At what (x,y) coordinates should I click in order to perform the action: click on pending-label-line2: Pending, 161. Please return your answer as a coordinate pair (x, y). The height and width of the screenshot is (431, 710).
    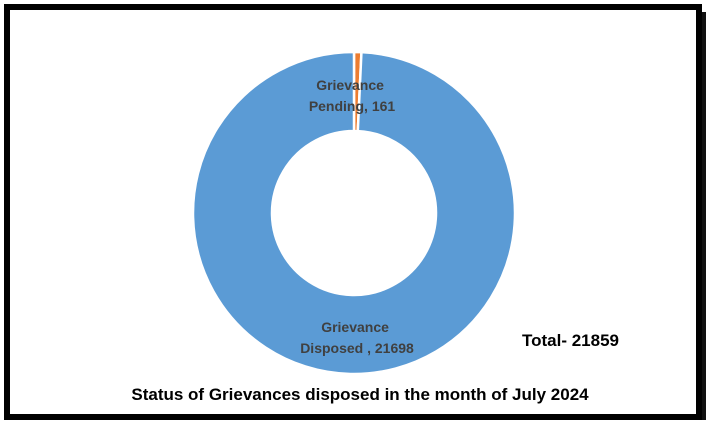
    Looking at the image, I should click on (352, 106).